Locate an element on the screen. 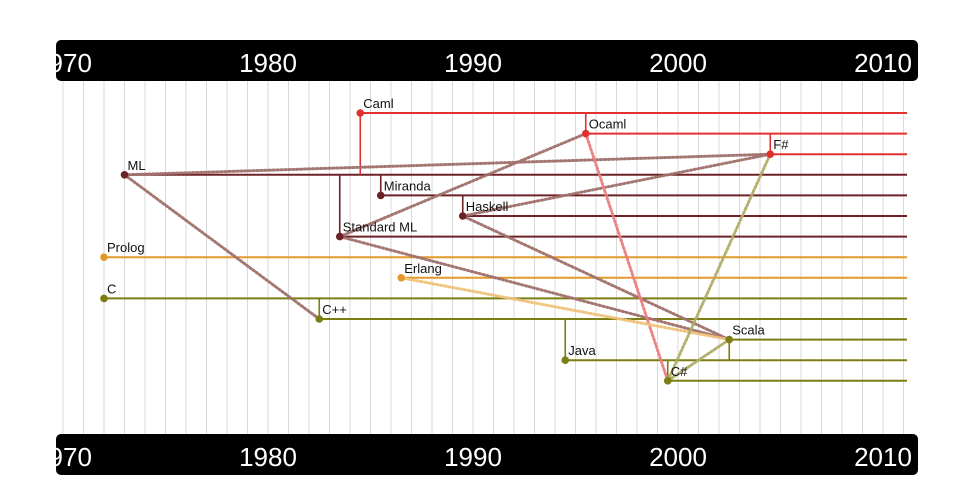 This screenshot has height=503, width=958. label-Prolog: Prolog is located at coordinates (126, 247).